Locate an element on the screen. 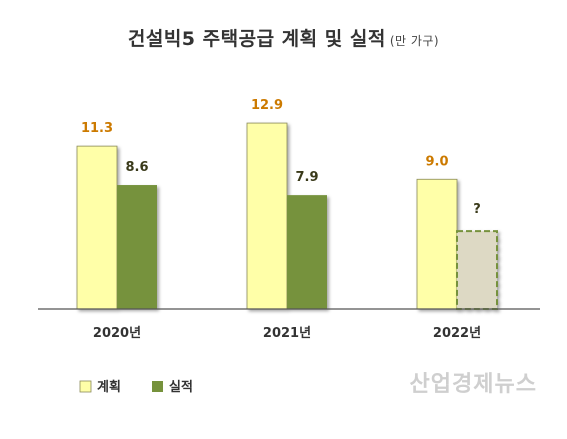 The height and width of the screenshot is (439, 567). data-label-plan-2: 9.0 is located at coordinates (436, 161).